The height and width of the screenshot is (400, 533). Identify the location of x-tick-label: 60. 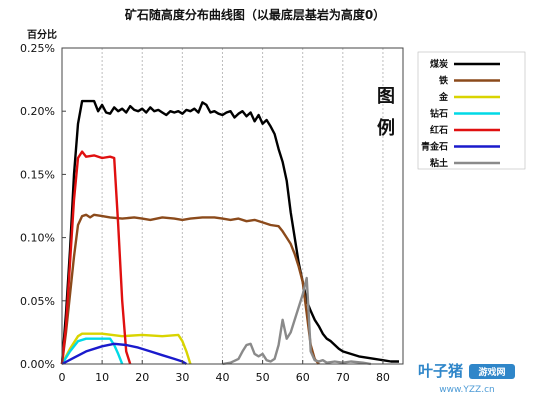
(303, 377).